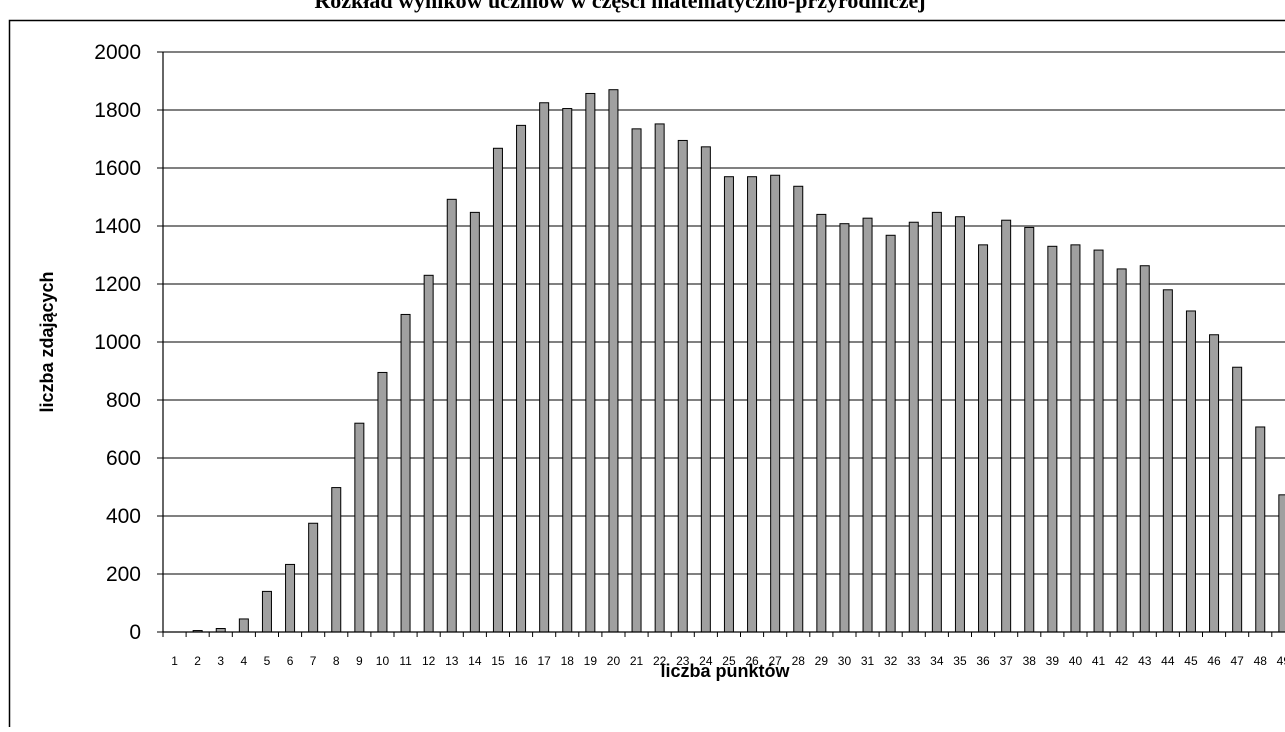 The height and width of the screenshot is (732, 1285). Describe the element at coordinates (405, 661) in the screenshot. I see `x-tick-label: 11` at that location.